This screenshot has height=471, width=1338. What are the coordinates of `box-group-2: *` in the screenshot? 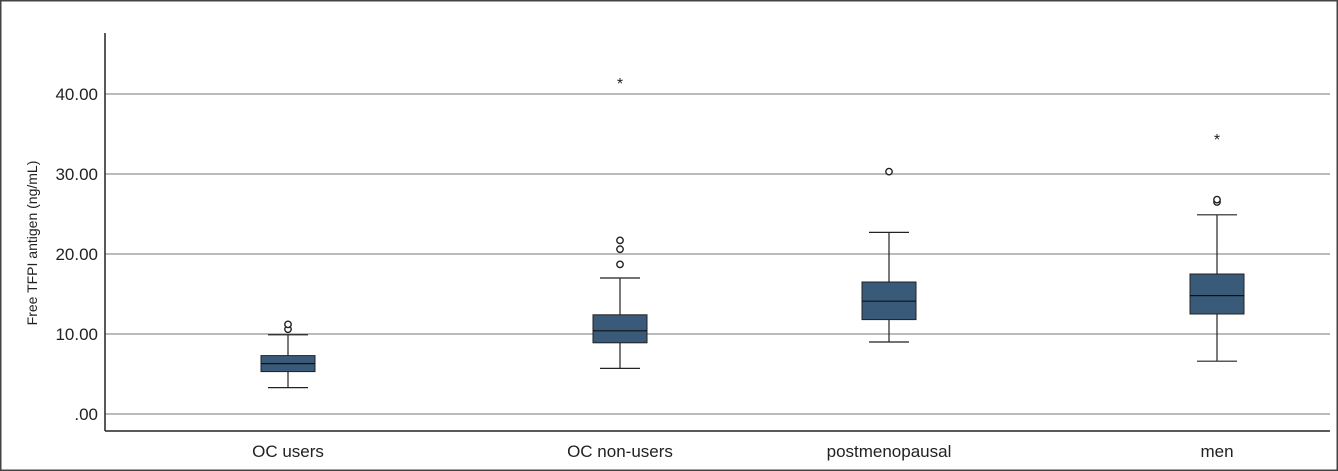 It's located at (620, 222).